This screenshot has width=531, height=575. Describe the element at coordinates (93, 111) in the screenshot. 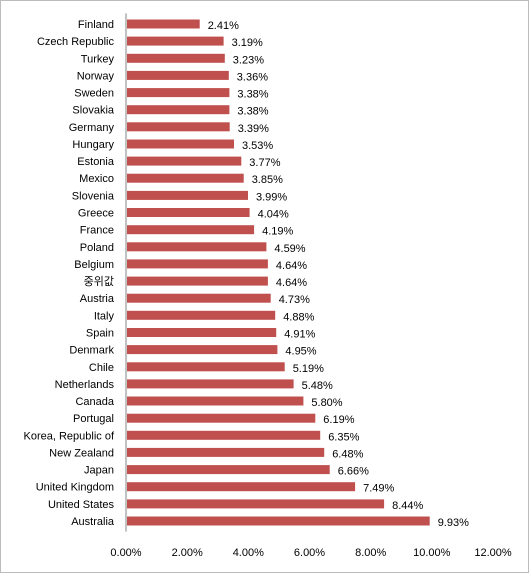

I see `category-label: Slovakia` at that location.